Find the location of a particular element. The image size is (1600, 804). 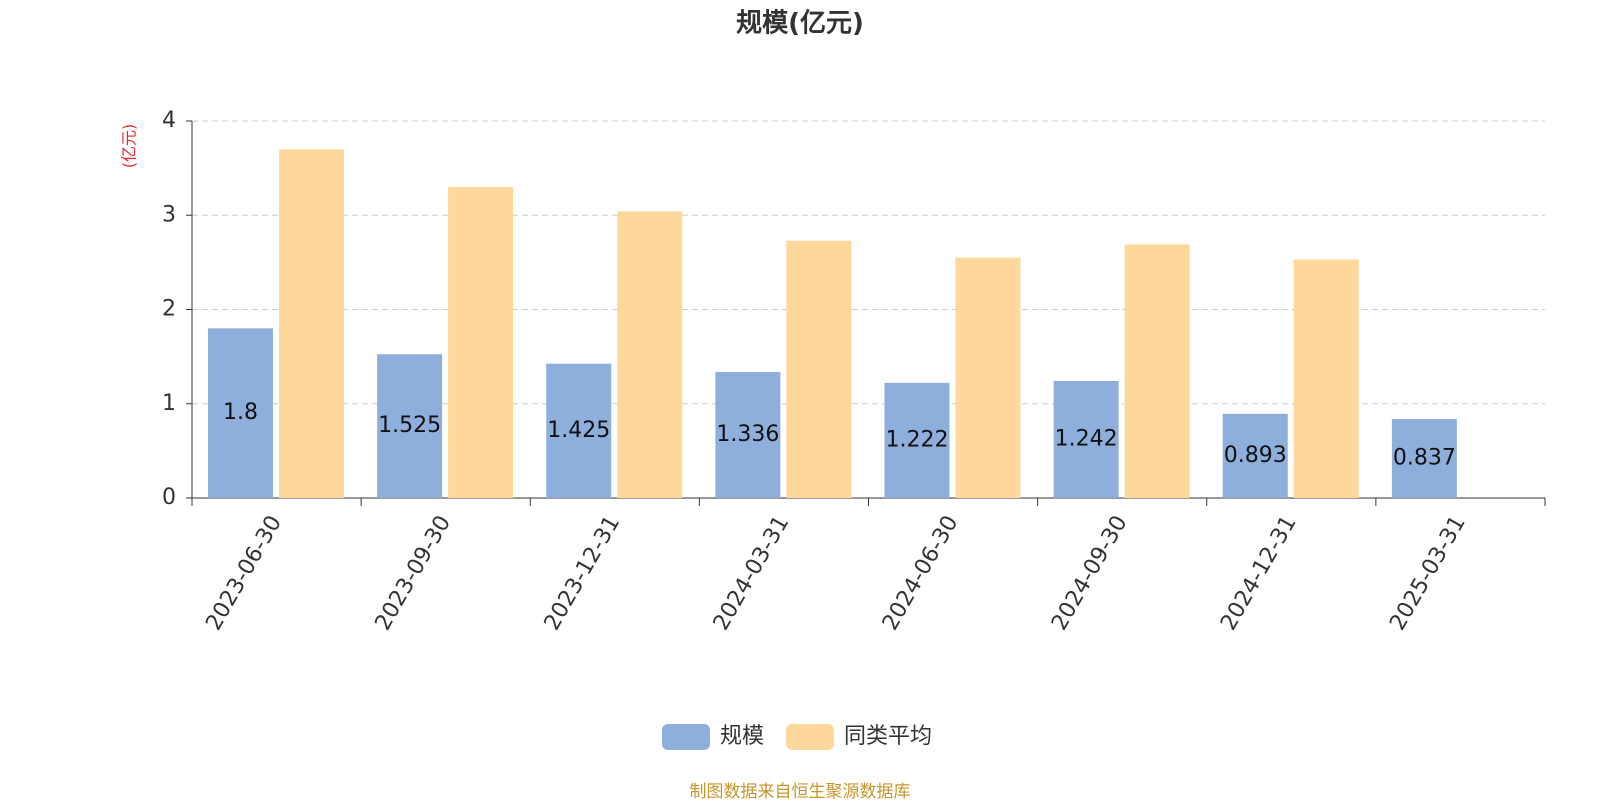

data-label: 1.336 is located at coordinates (747, 434).